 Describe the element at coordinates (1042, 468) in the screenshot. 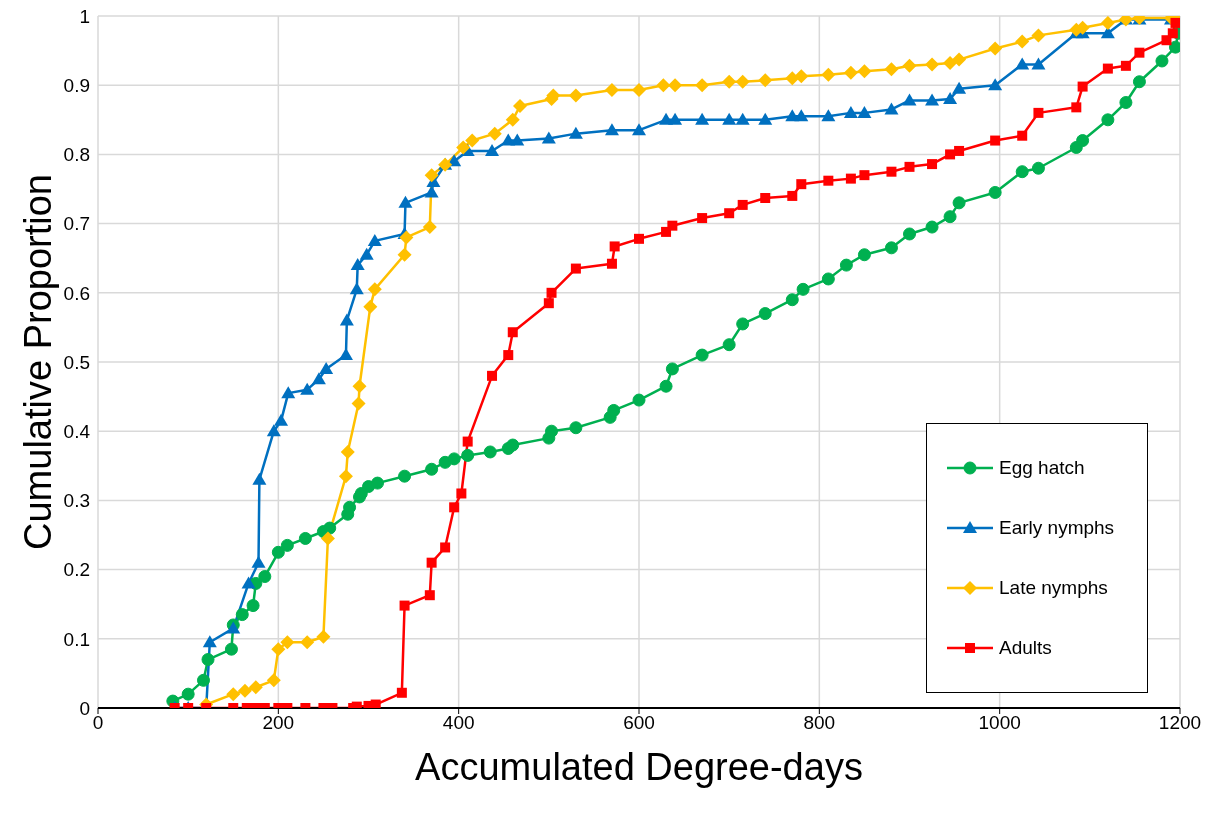

I see `legend-label: Egg hatch` at that location.